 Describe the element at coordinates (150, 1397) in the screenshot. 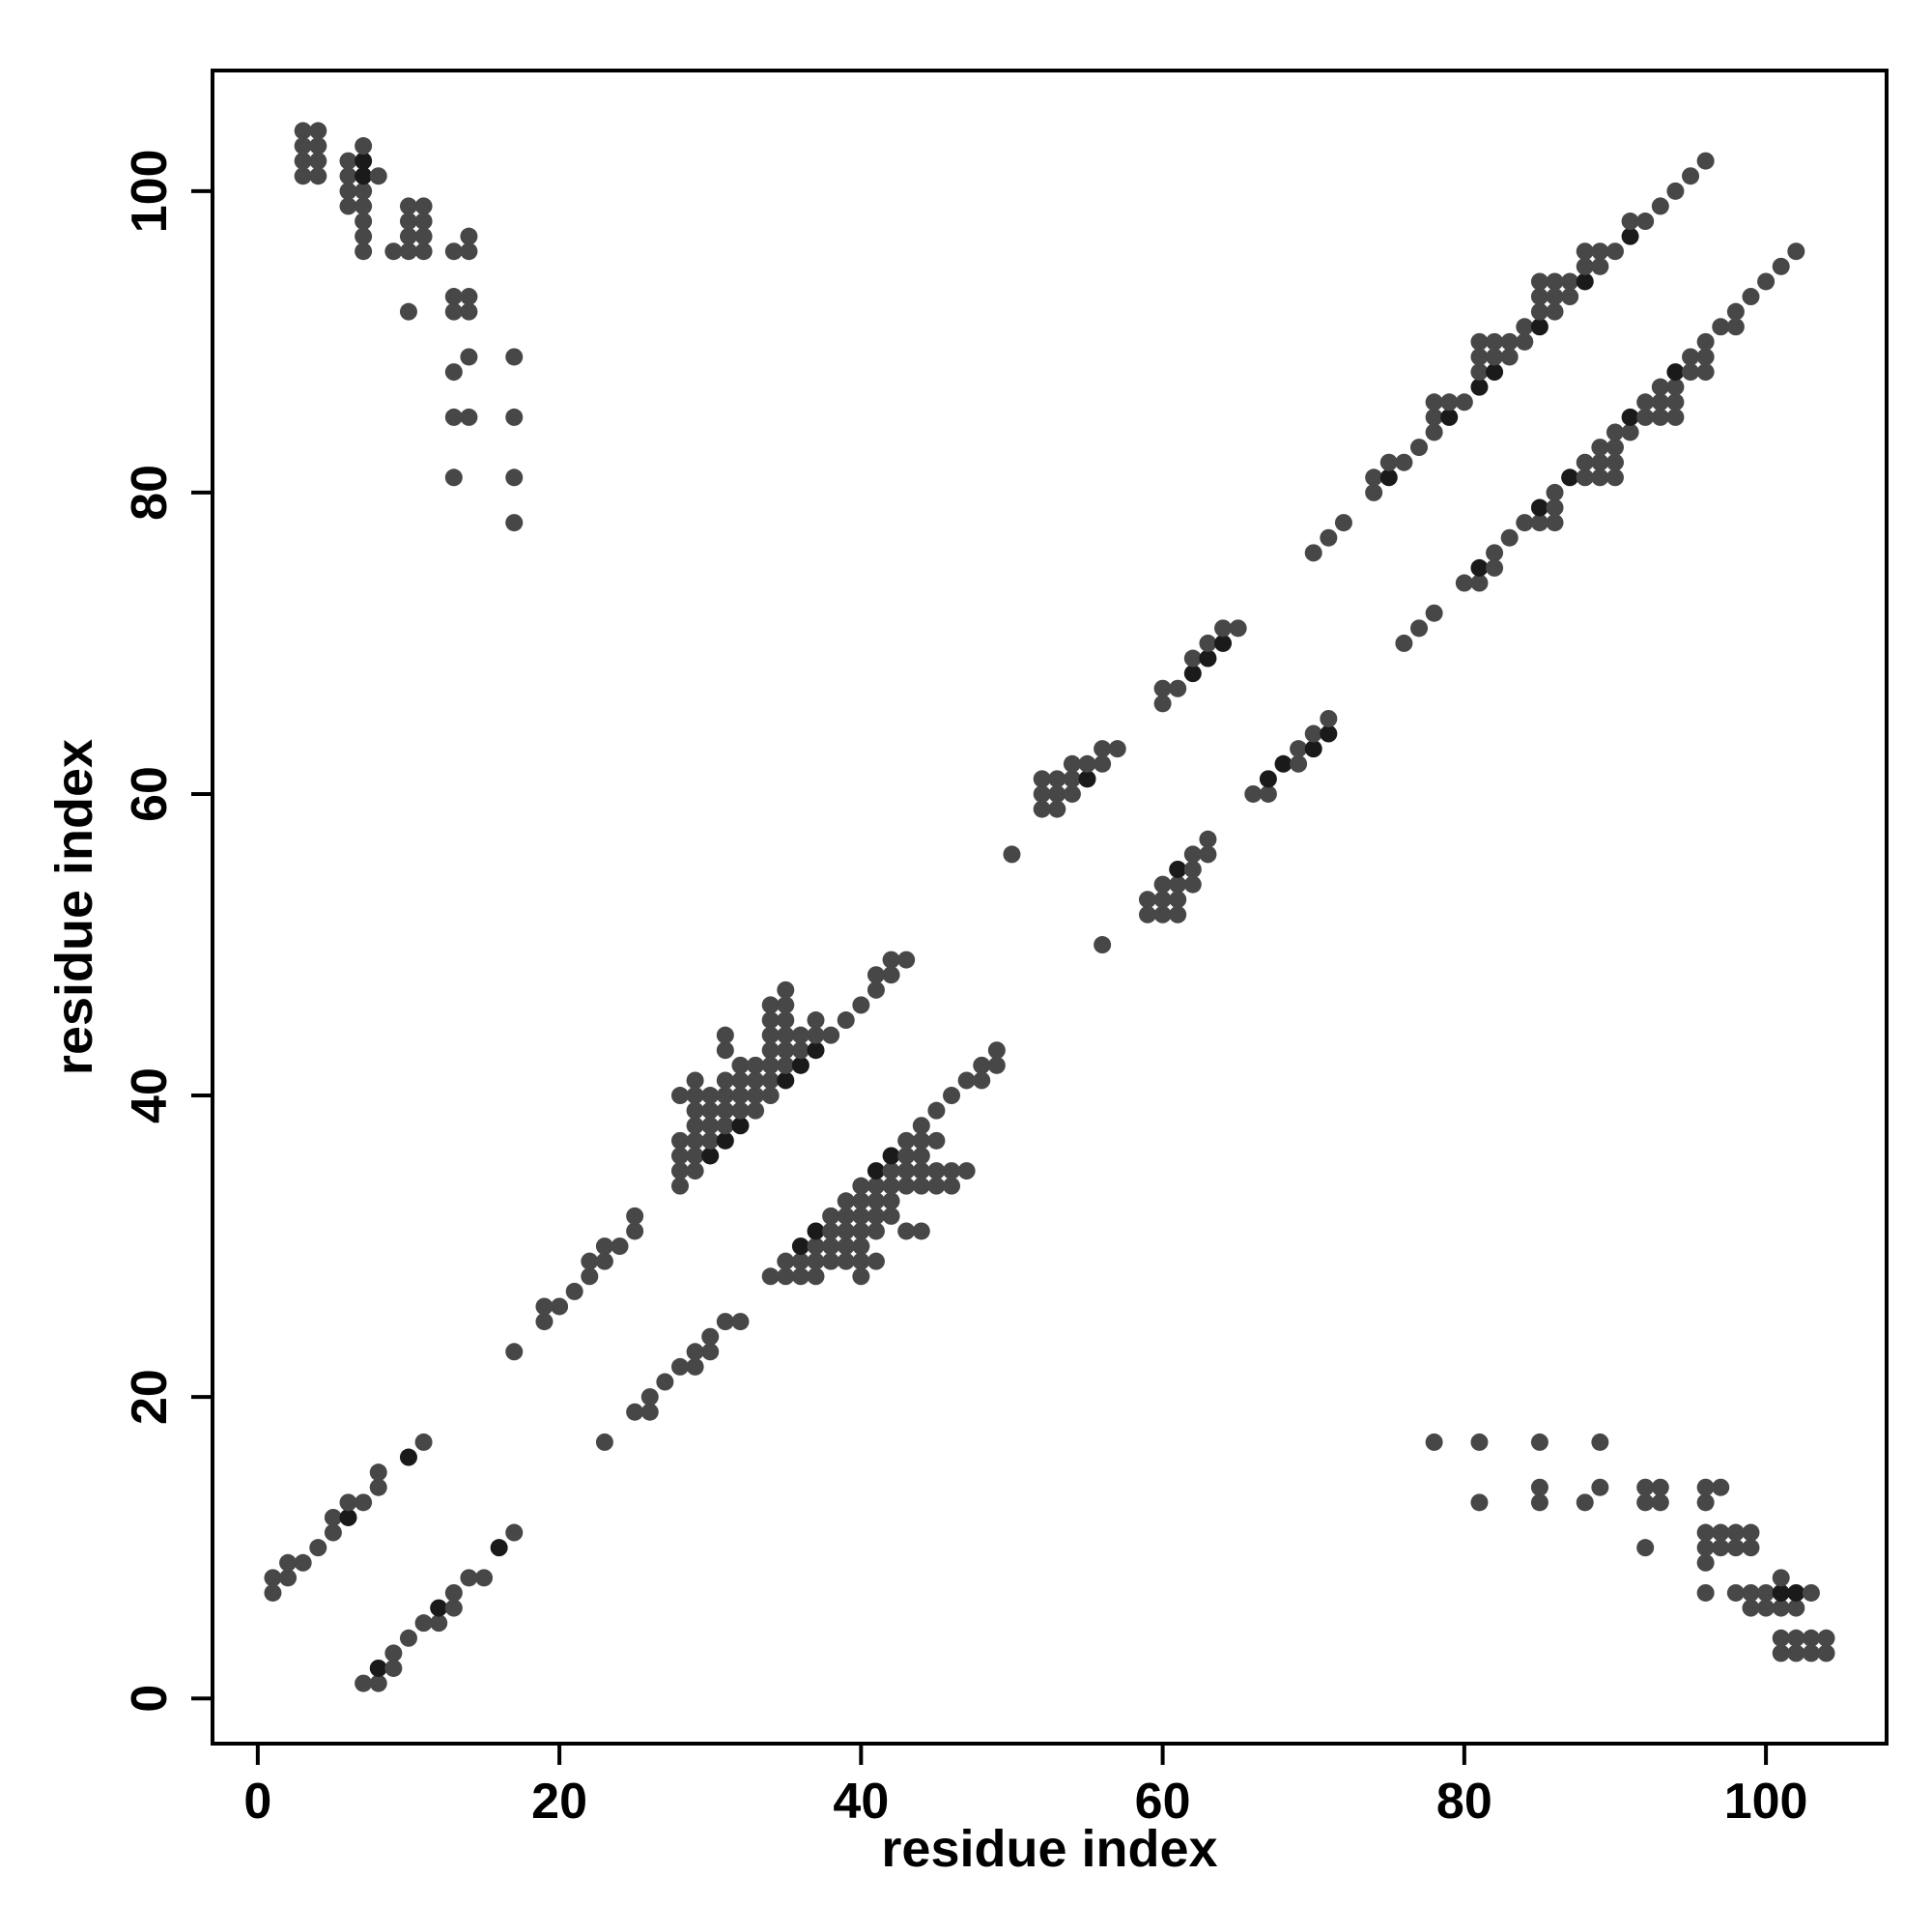

I see `y-tick-label: 20` at that location.